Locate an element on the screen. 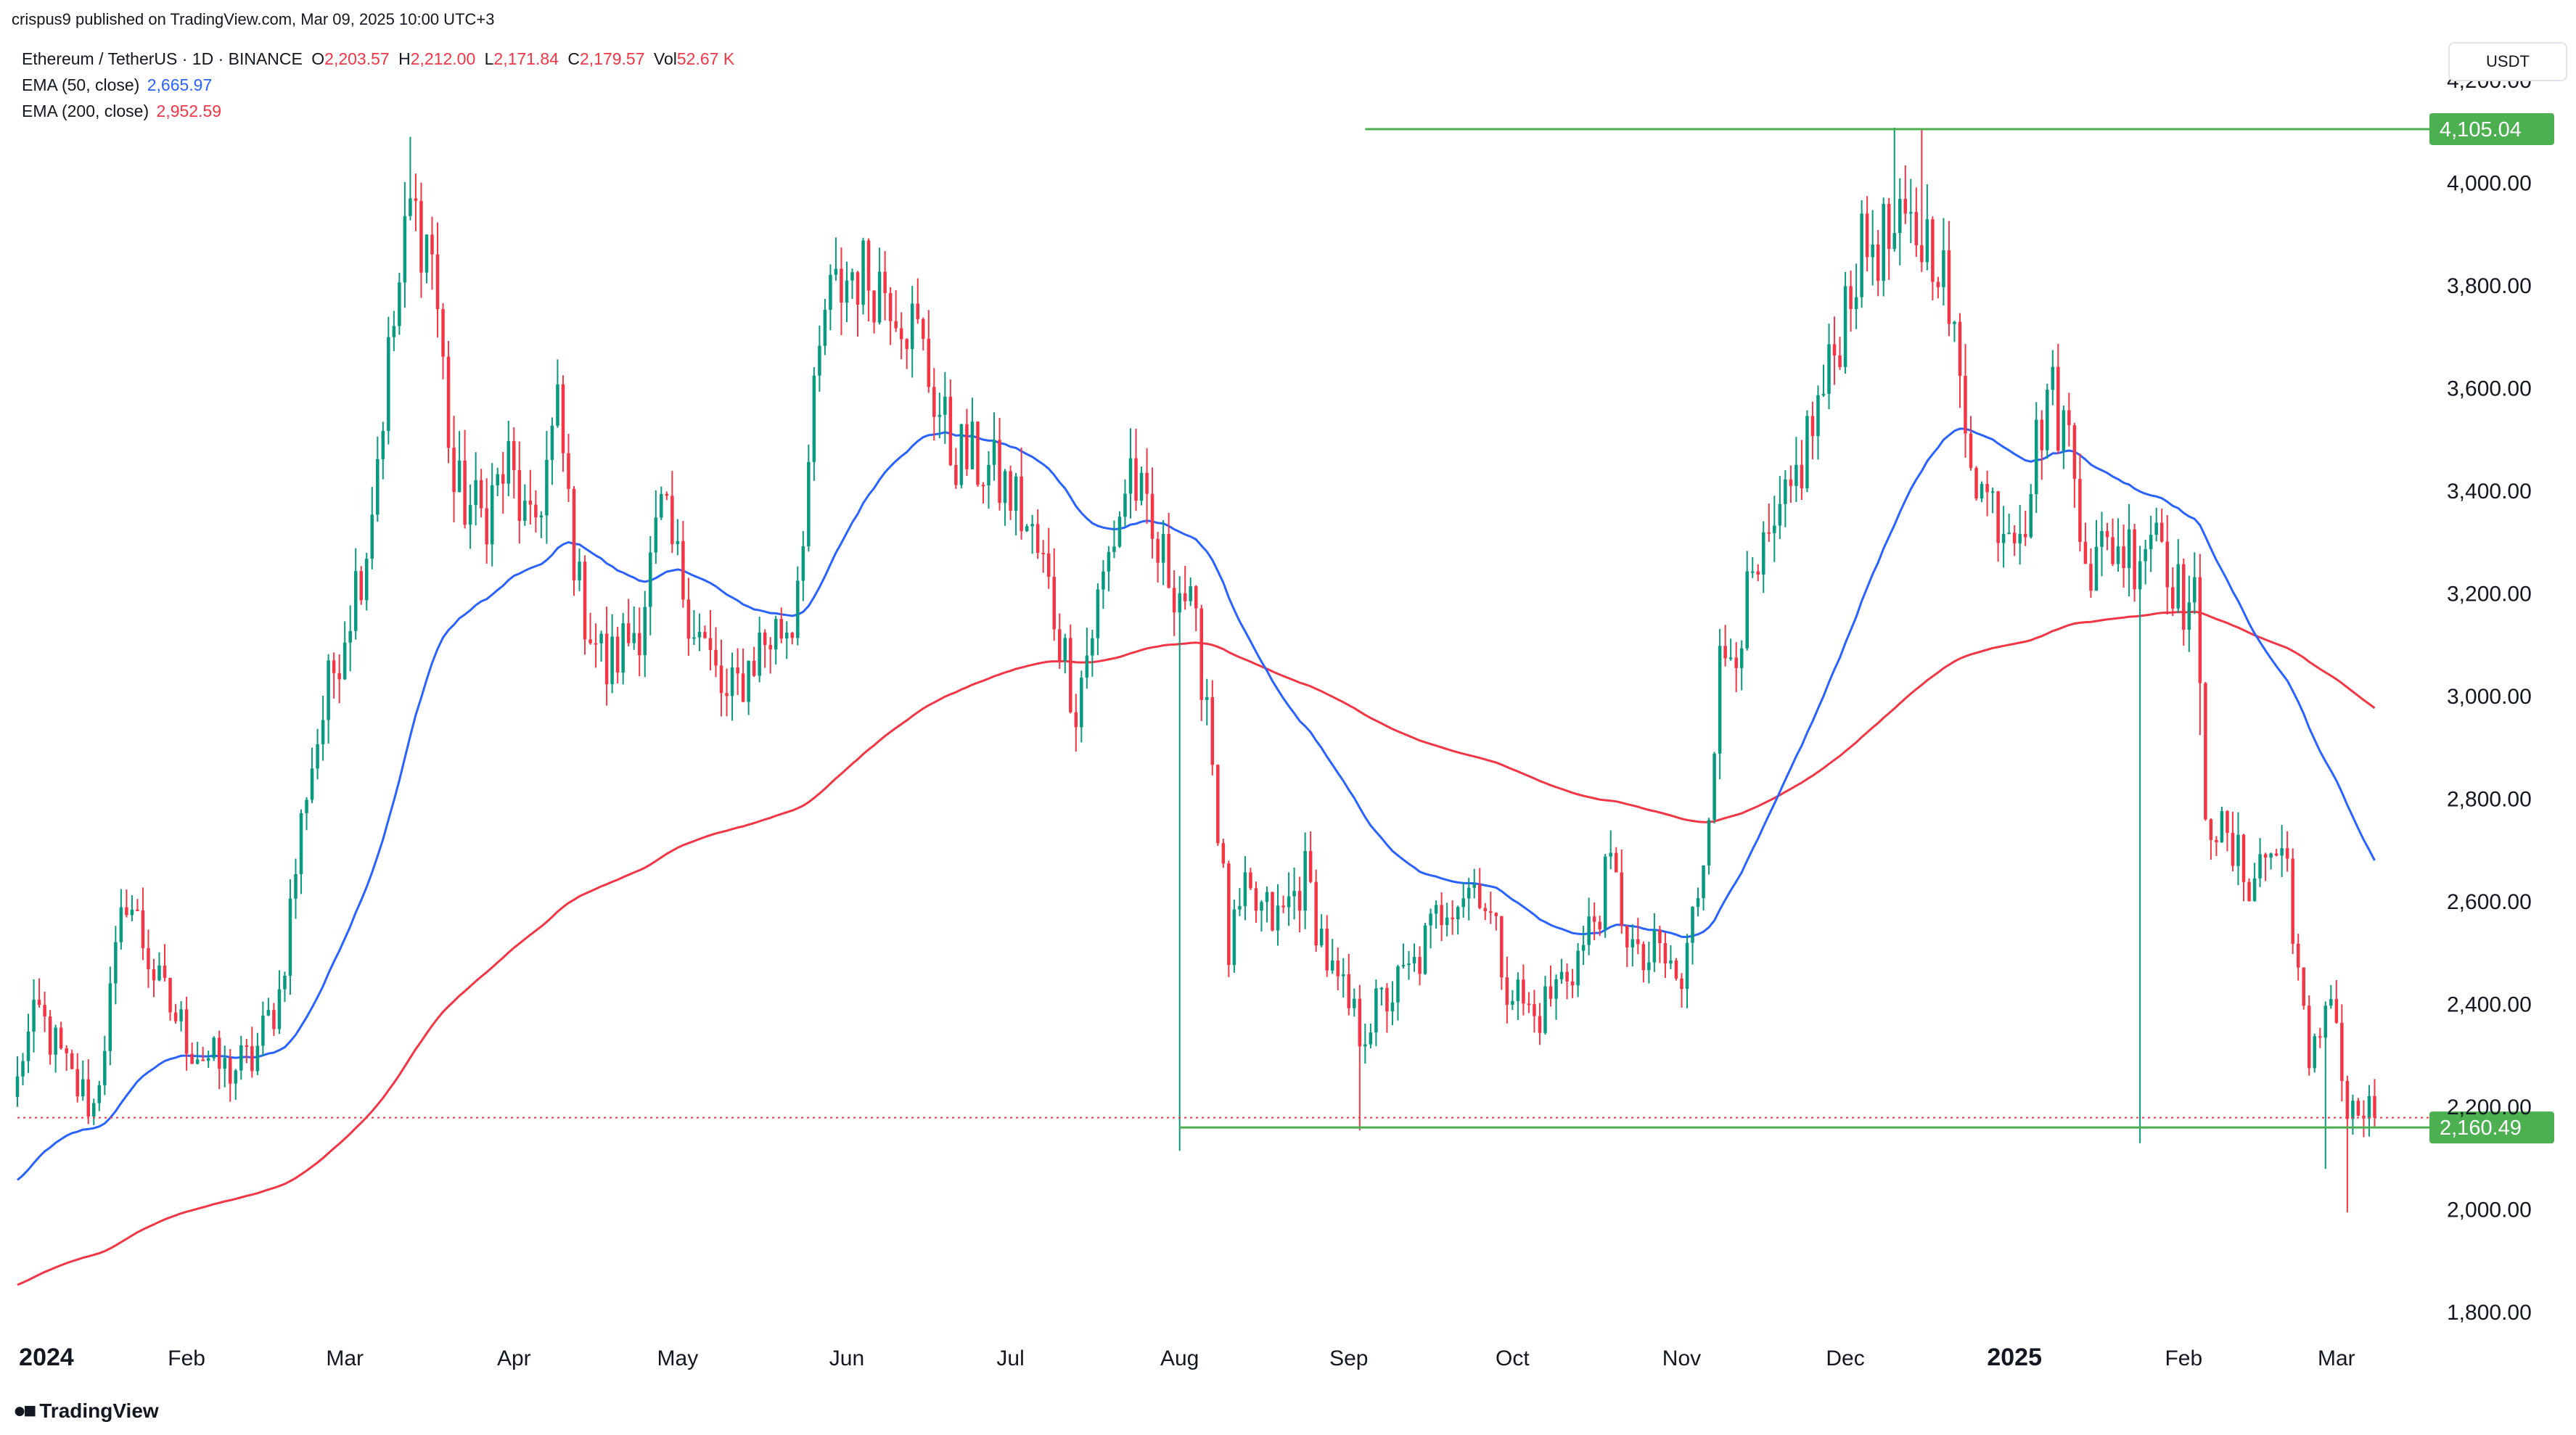 The image size is (2576, 1435). currency-selector: USDT is located at coordinates (2507, 61).